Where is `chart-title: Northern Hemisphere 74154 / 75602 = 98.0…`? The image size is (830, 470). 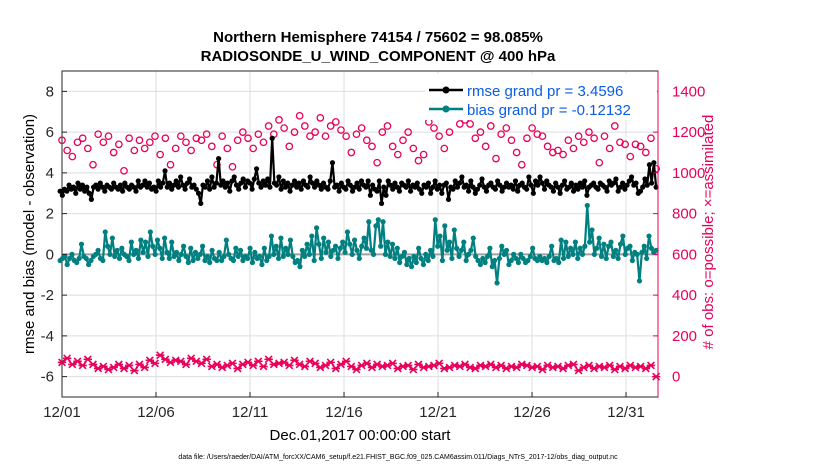 chart-title: Northern Hemisphere 74154 / 75602 = 98.0… is located at coordinates (378, 37).